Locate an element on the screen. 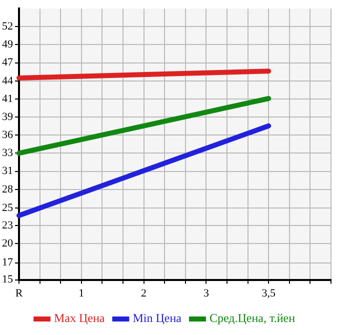 Image resolution: width=345 pixels, height=335 pixels. y-tick-label: 41 is located at coordinates (7, 98).